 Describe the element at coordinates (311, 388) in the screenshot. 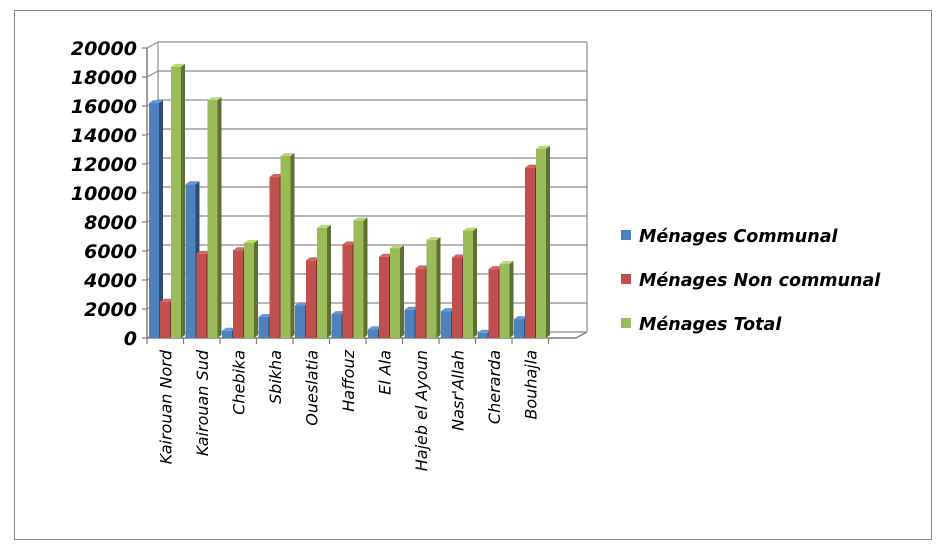

I see `x-tick-label: Oueslatia` at that location.